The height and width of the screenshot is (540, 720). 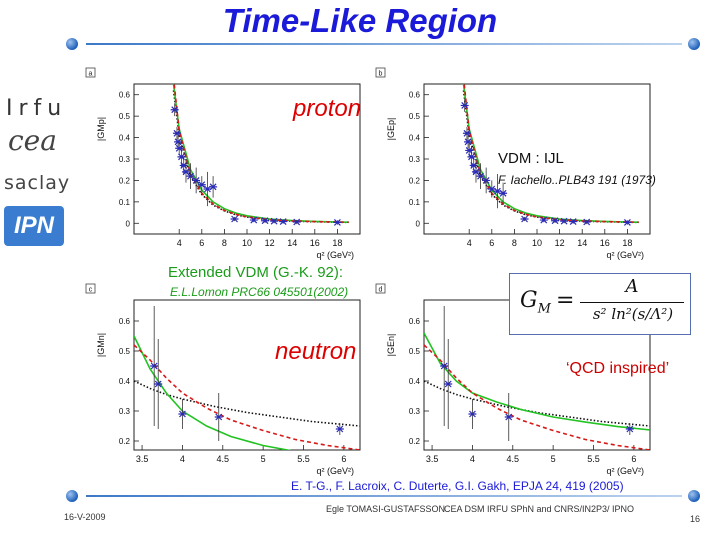 What do you see at coordinates (391, 129) in the screenshot?
I see `y-axis-title: |GEp|` at bounding box center [391, 129].